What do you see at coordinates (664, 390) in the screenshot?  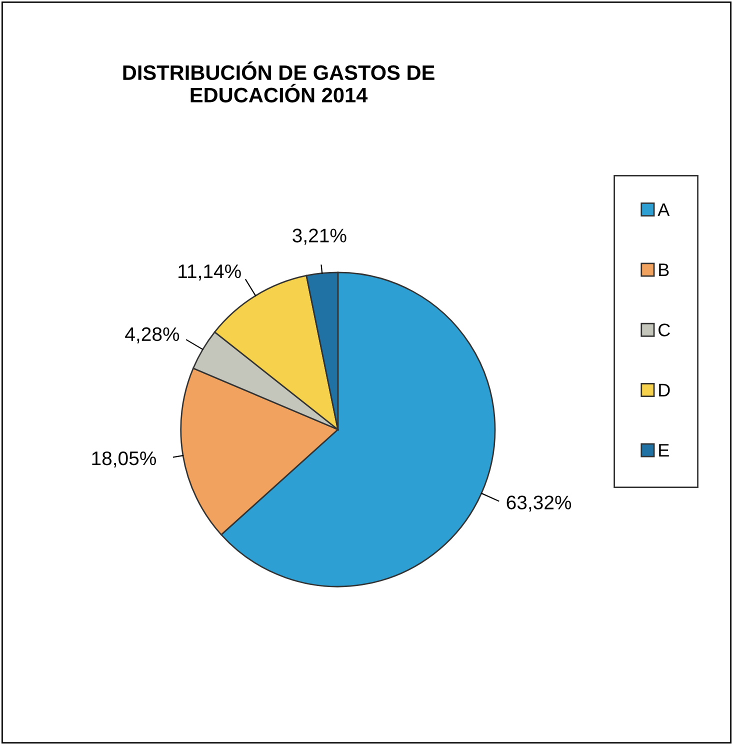 I see `legend-label: D` at bounding box center [664, 390].